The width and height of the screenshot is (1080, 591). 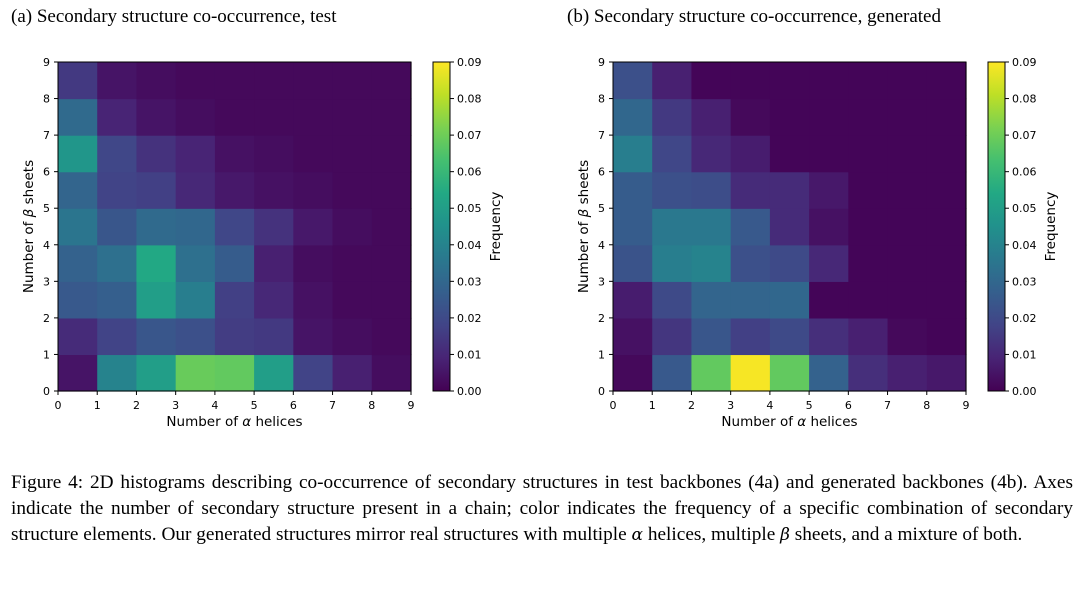 What do you see at coordinates (234, 422) in the screenshot?
I see `x-axis-label: Number of α helices` at bounding box center [234, 422].